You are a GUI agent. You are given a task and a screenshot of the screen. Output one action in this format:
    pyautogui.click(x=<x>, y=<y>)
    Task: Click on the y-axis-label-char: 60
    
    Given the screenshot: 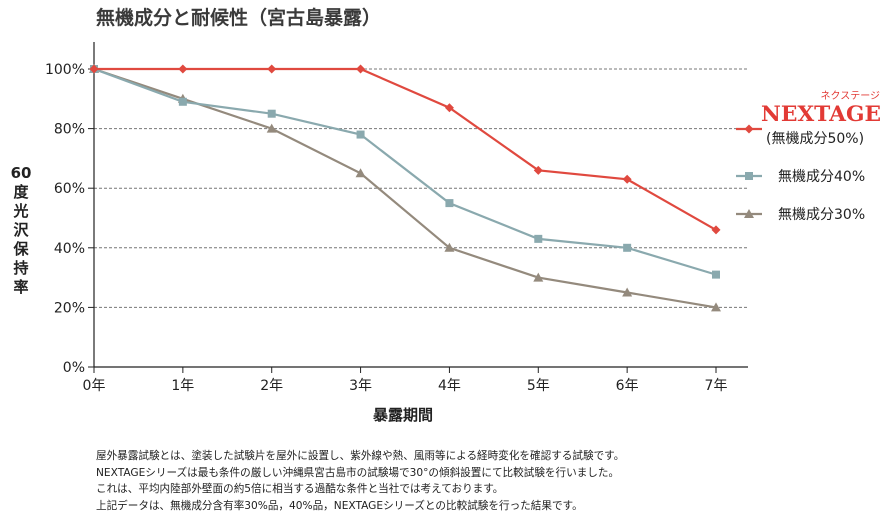 What is the action you would take?
    pyautogui.click(x=21, y=173)
    